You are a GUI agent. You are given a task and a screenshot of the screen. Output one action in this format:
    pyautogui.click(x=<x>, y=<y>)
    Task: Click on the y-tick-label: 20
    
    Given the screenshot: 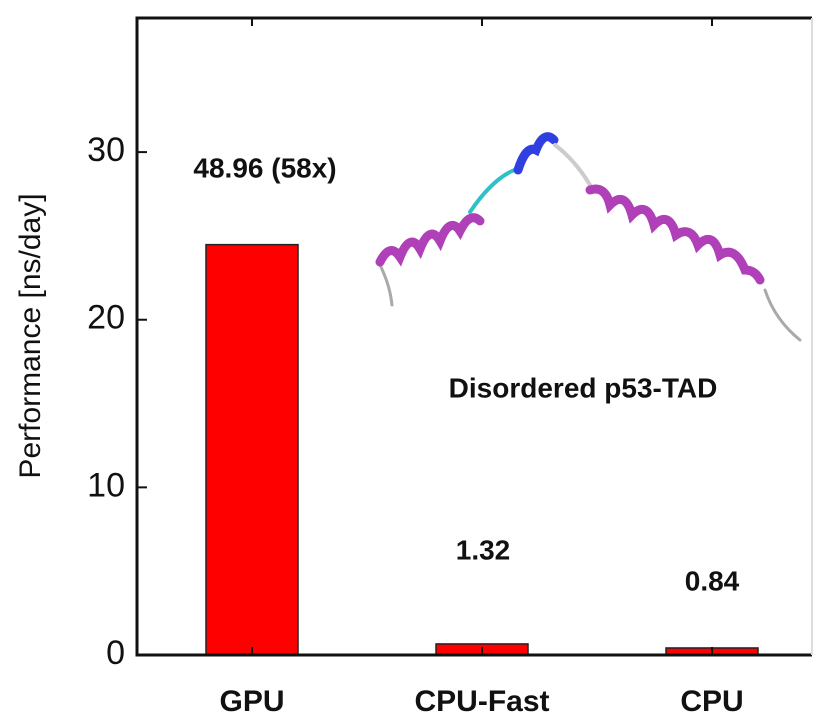 What is the action you would take?
    pyautogui.click(x=106, y=318)
    